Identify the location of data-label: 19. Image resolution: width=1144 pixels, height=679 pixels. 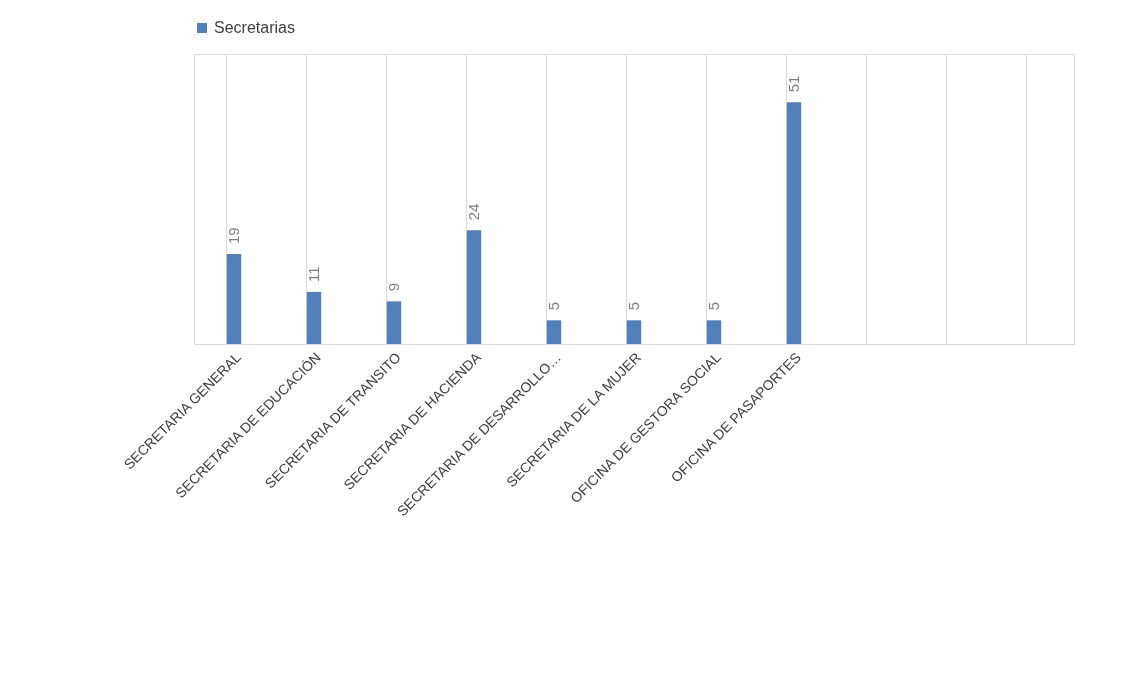
(233, 235).